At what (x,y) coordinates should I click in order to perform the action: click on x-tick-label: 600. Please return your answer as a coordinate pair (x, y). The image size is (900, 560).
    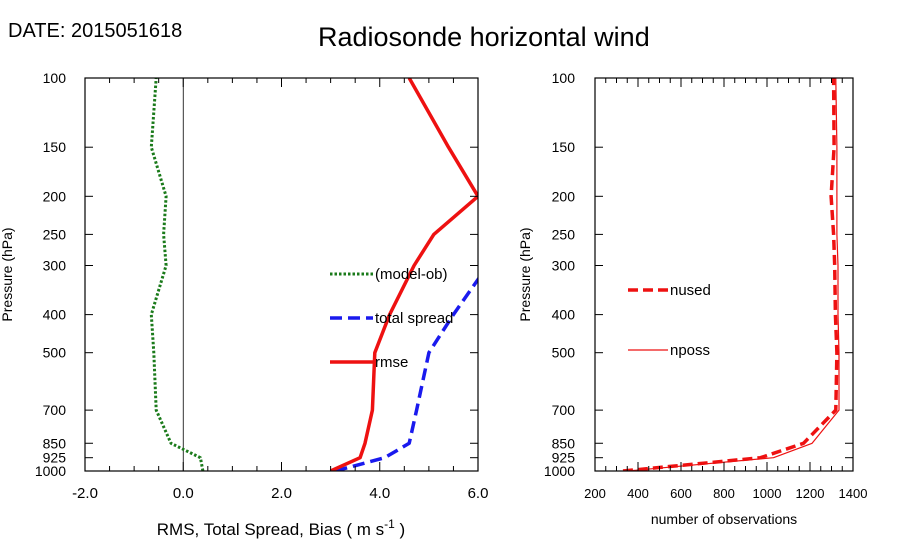
    Looking at the image, I should click on (681, 493).